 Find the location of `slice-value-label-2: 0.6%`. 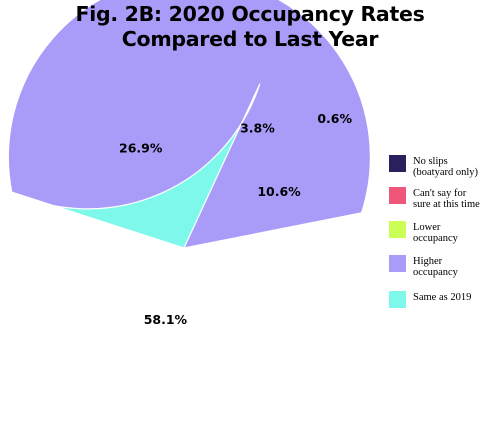

slice-value-label-2: 0.6% is located at coordinates (334, 118).